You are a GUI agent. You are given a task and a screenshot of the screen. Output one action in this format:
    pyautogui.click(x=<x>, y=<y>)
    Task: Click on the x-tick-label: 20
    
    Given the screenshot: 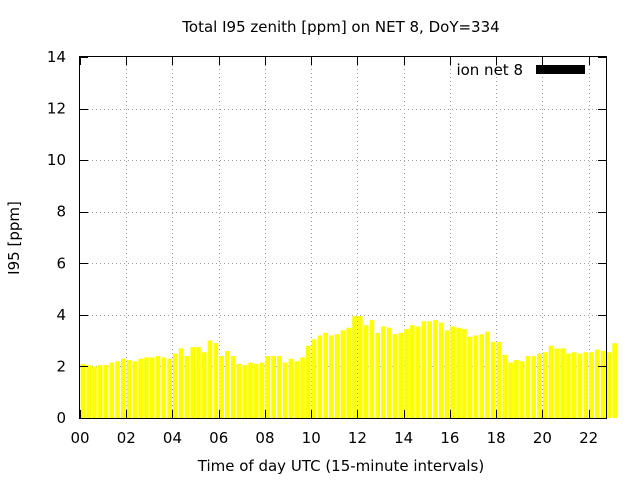 What is the action you would take?
    pyautogui.click(x=542, y=438)
    